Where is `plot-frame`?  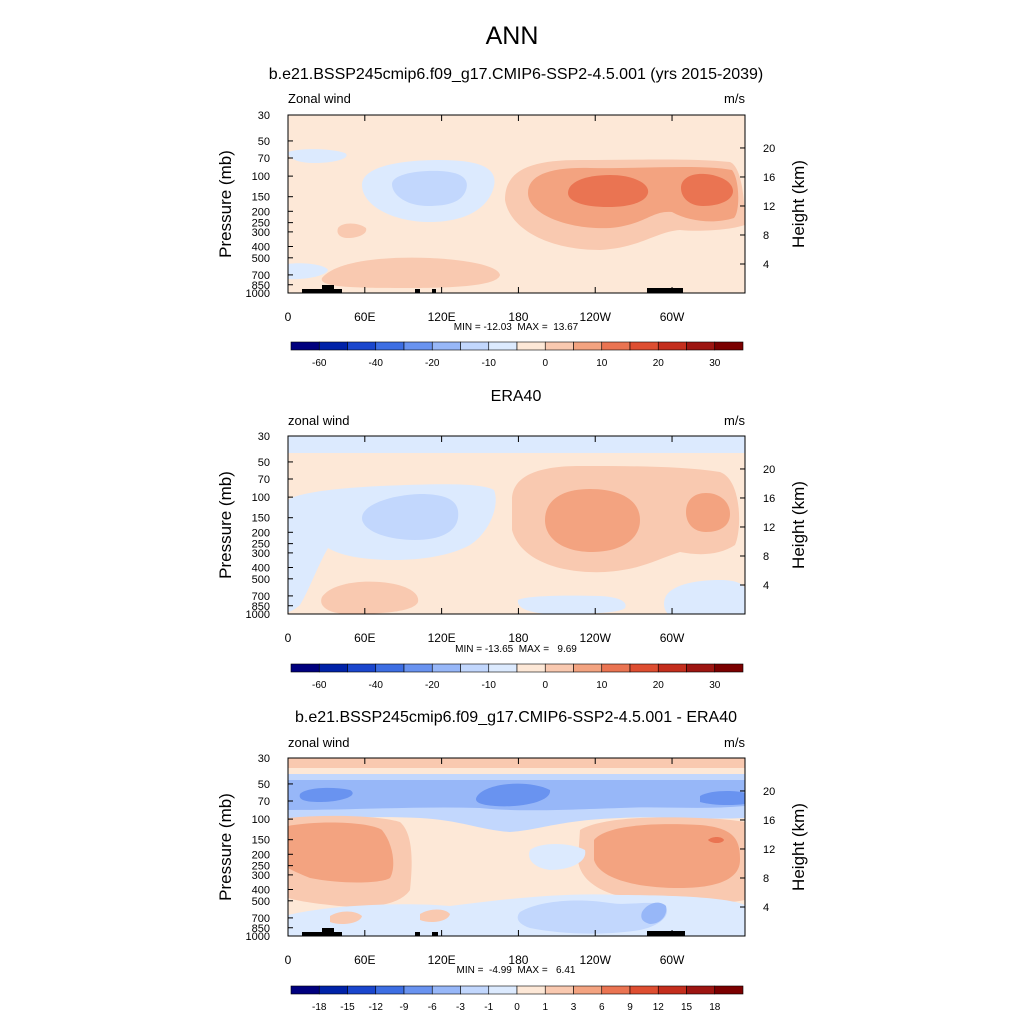
plot-frame is located at coordinates (516, 525).